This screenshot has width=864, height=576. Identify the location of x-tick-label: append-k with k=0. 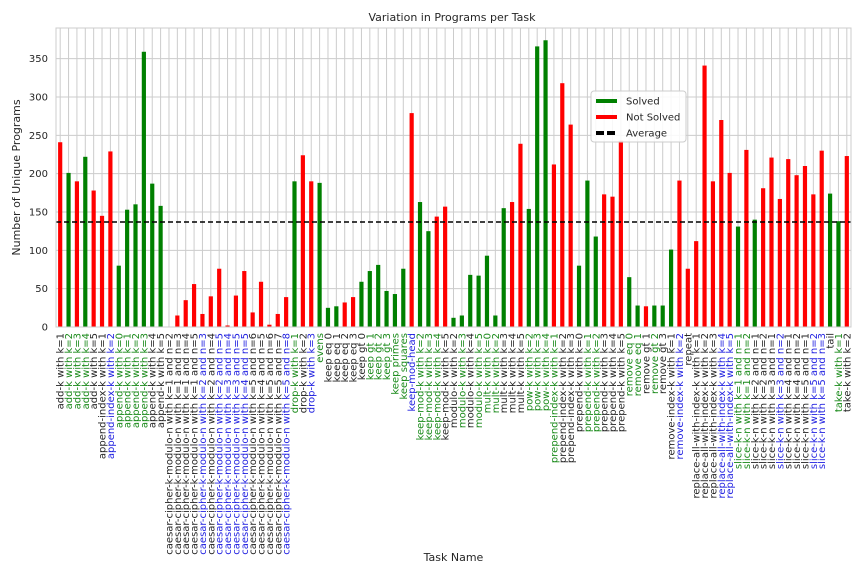
(119, 380).